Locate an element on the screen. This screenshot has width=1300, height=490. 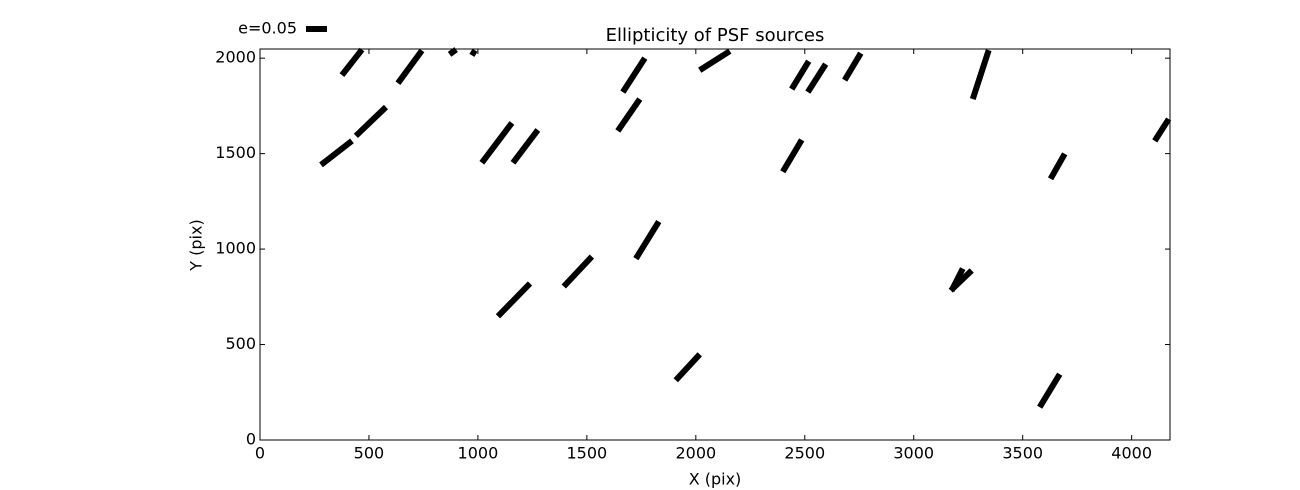
x-tick-label: 2000 is located at coordinates (695, 453).